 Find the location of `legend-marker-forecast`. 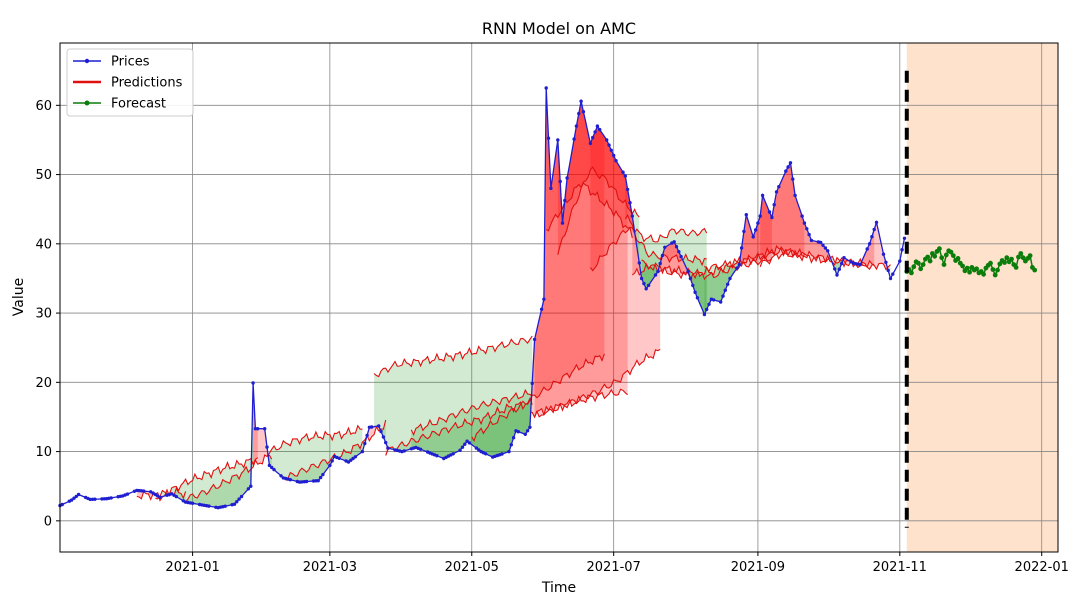

legend-marker-forecast is located at coordinates (87, 103).